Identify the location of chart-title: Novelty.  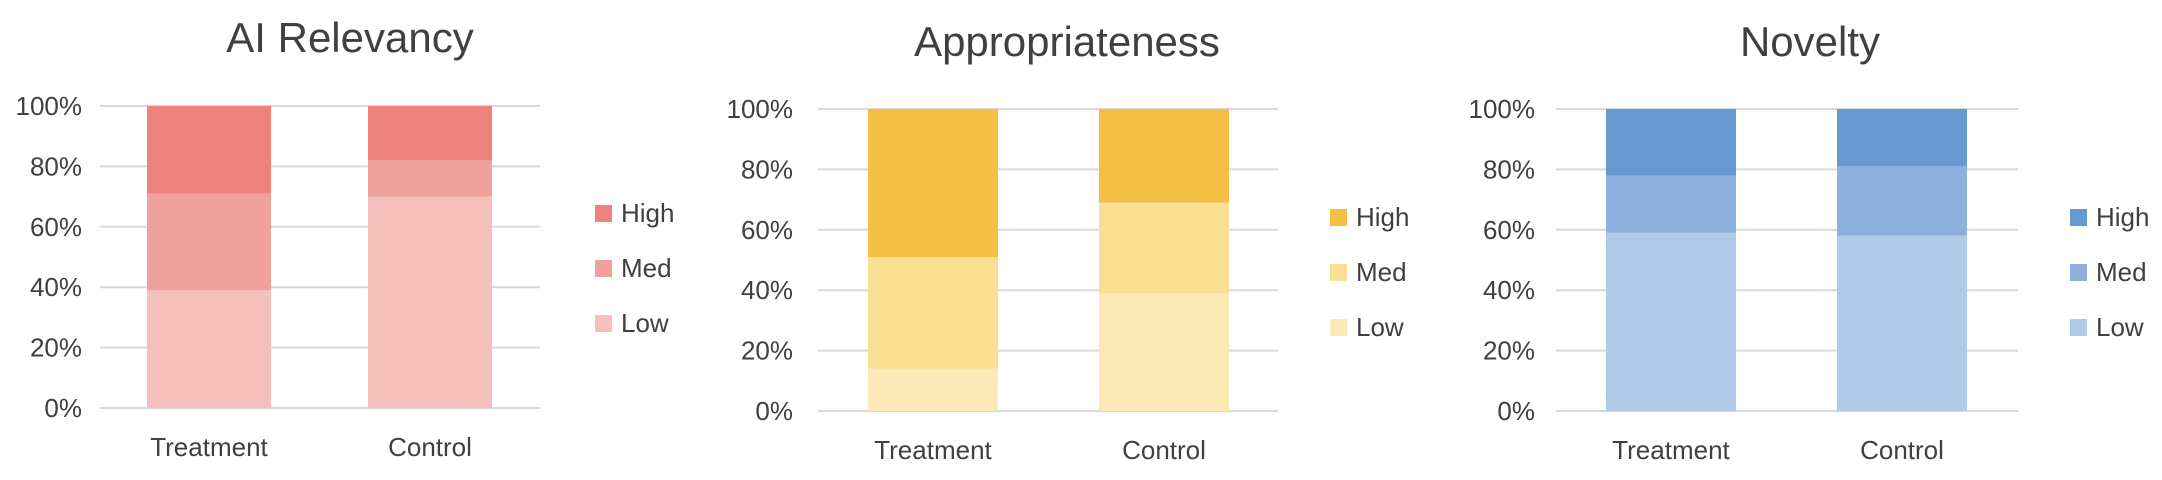
(1810, 41).